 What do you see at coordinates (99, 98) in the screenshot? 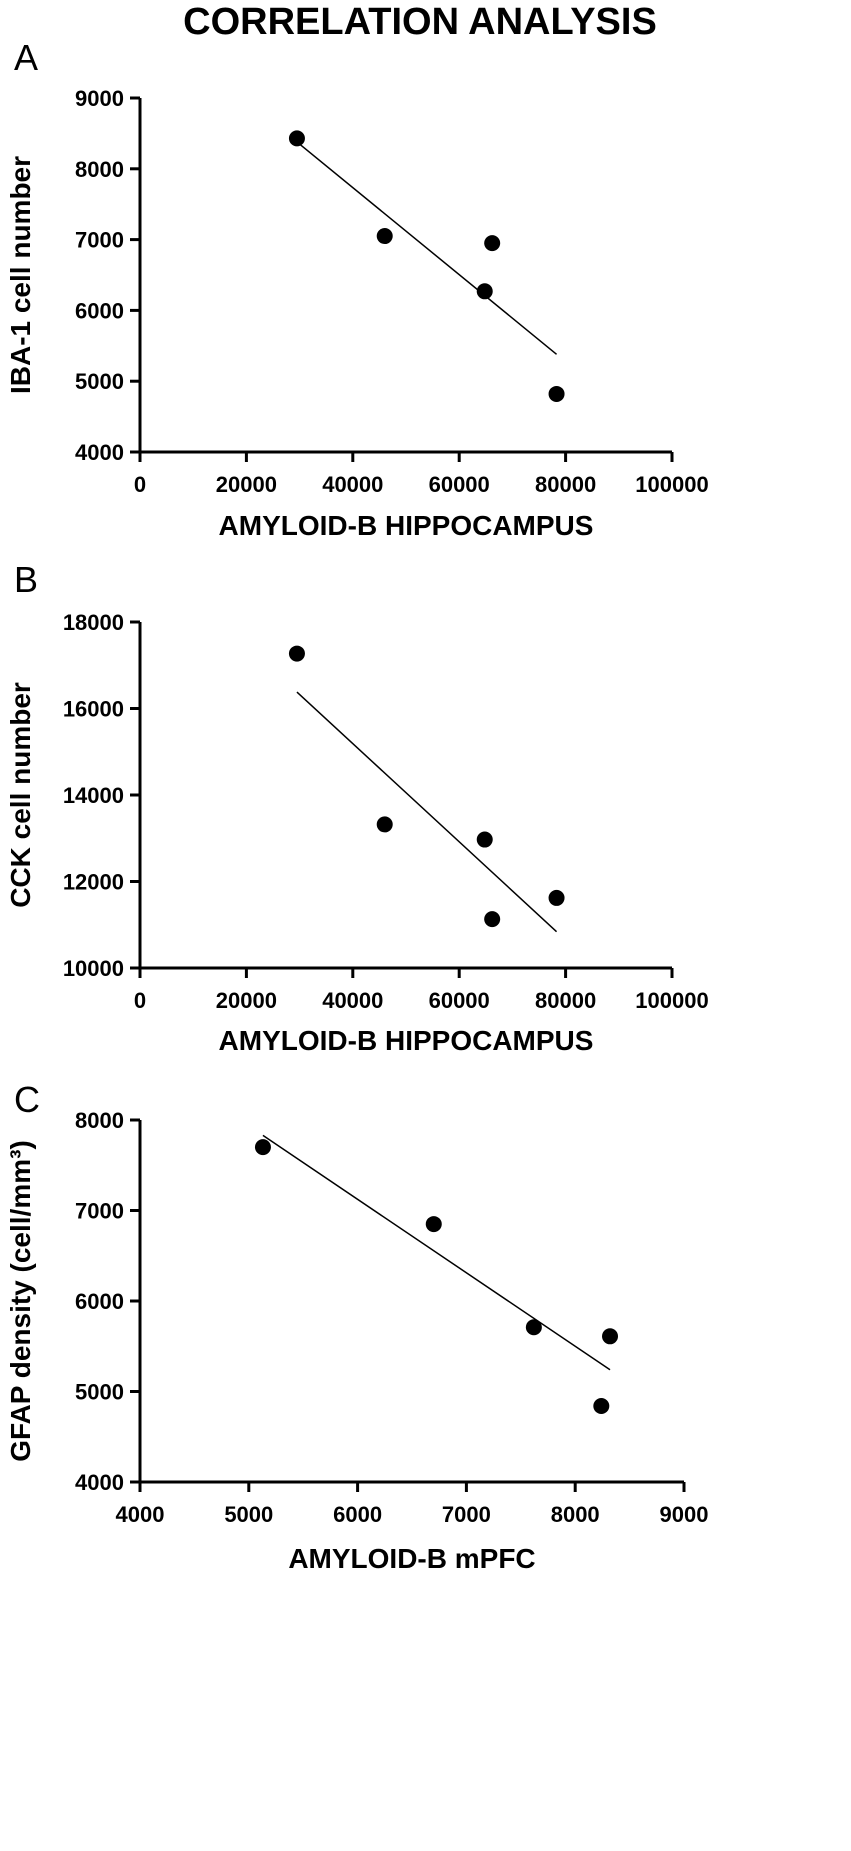
I see `panel-a-y-tick-label-5: 9000` at bounding box center [99, 98].